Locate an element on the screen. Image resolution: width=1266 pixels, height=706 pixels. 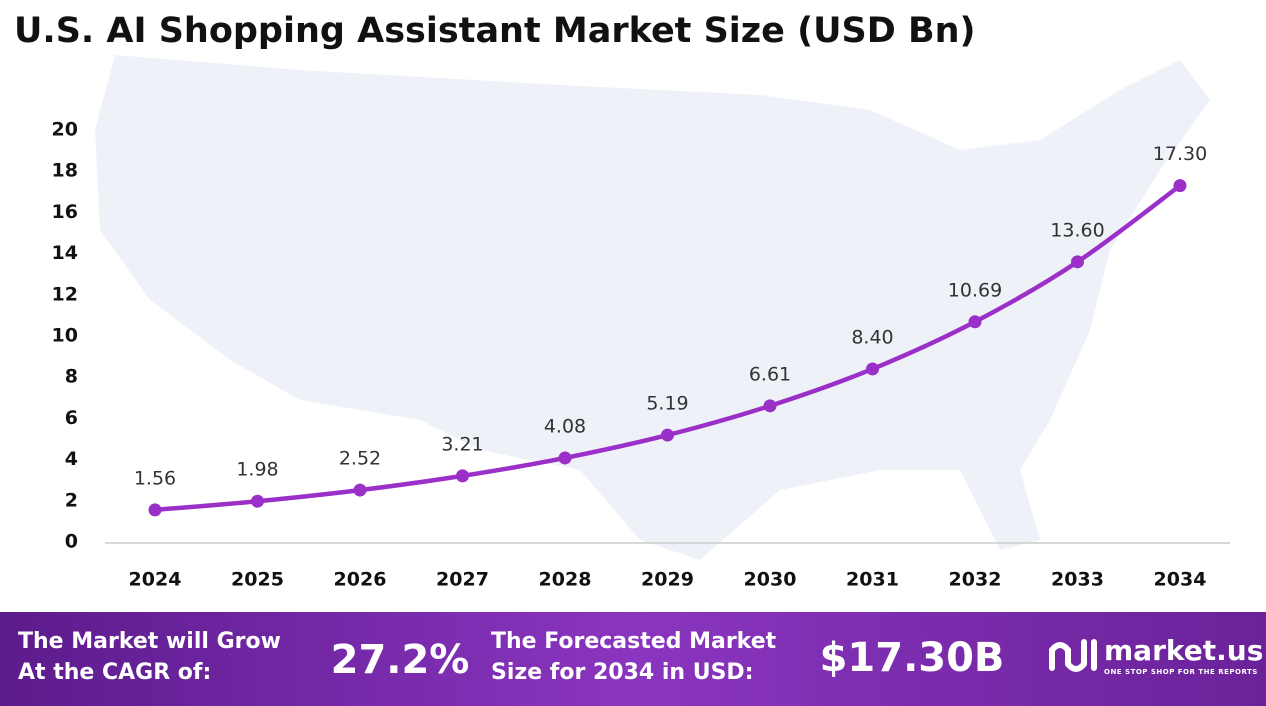
x-tick-label: 2034 is located at coordinates (1180, 580).